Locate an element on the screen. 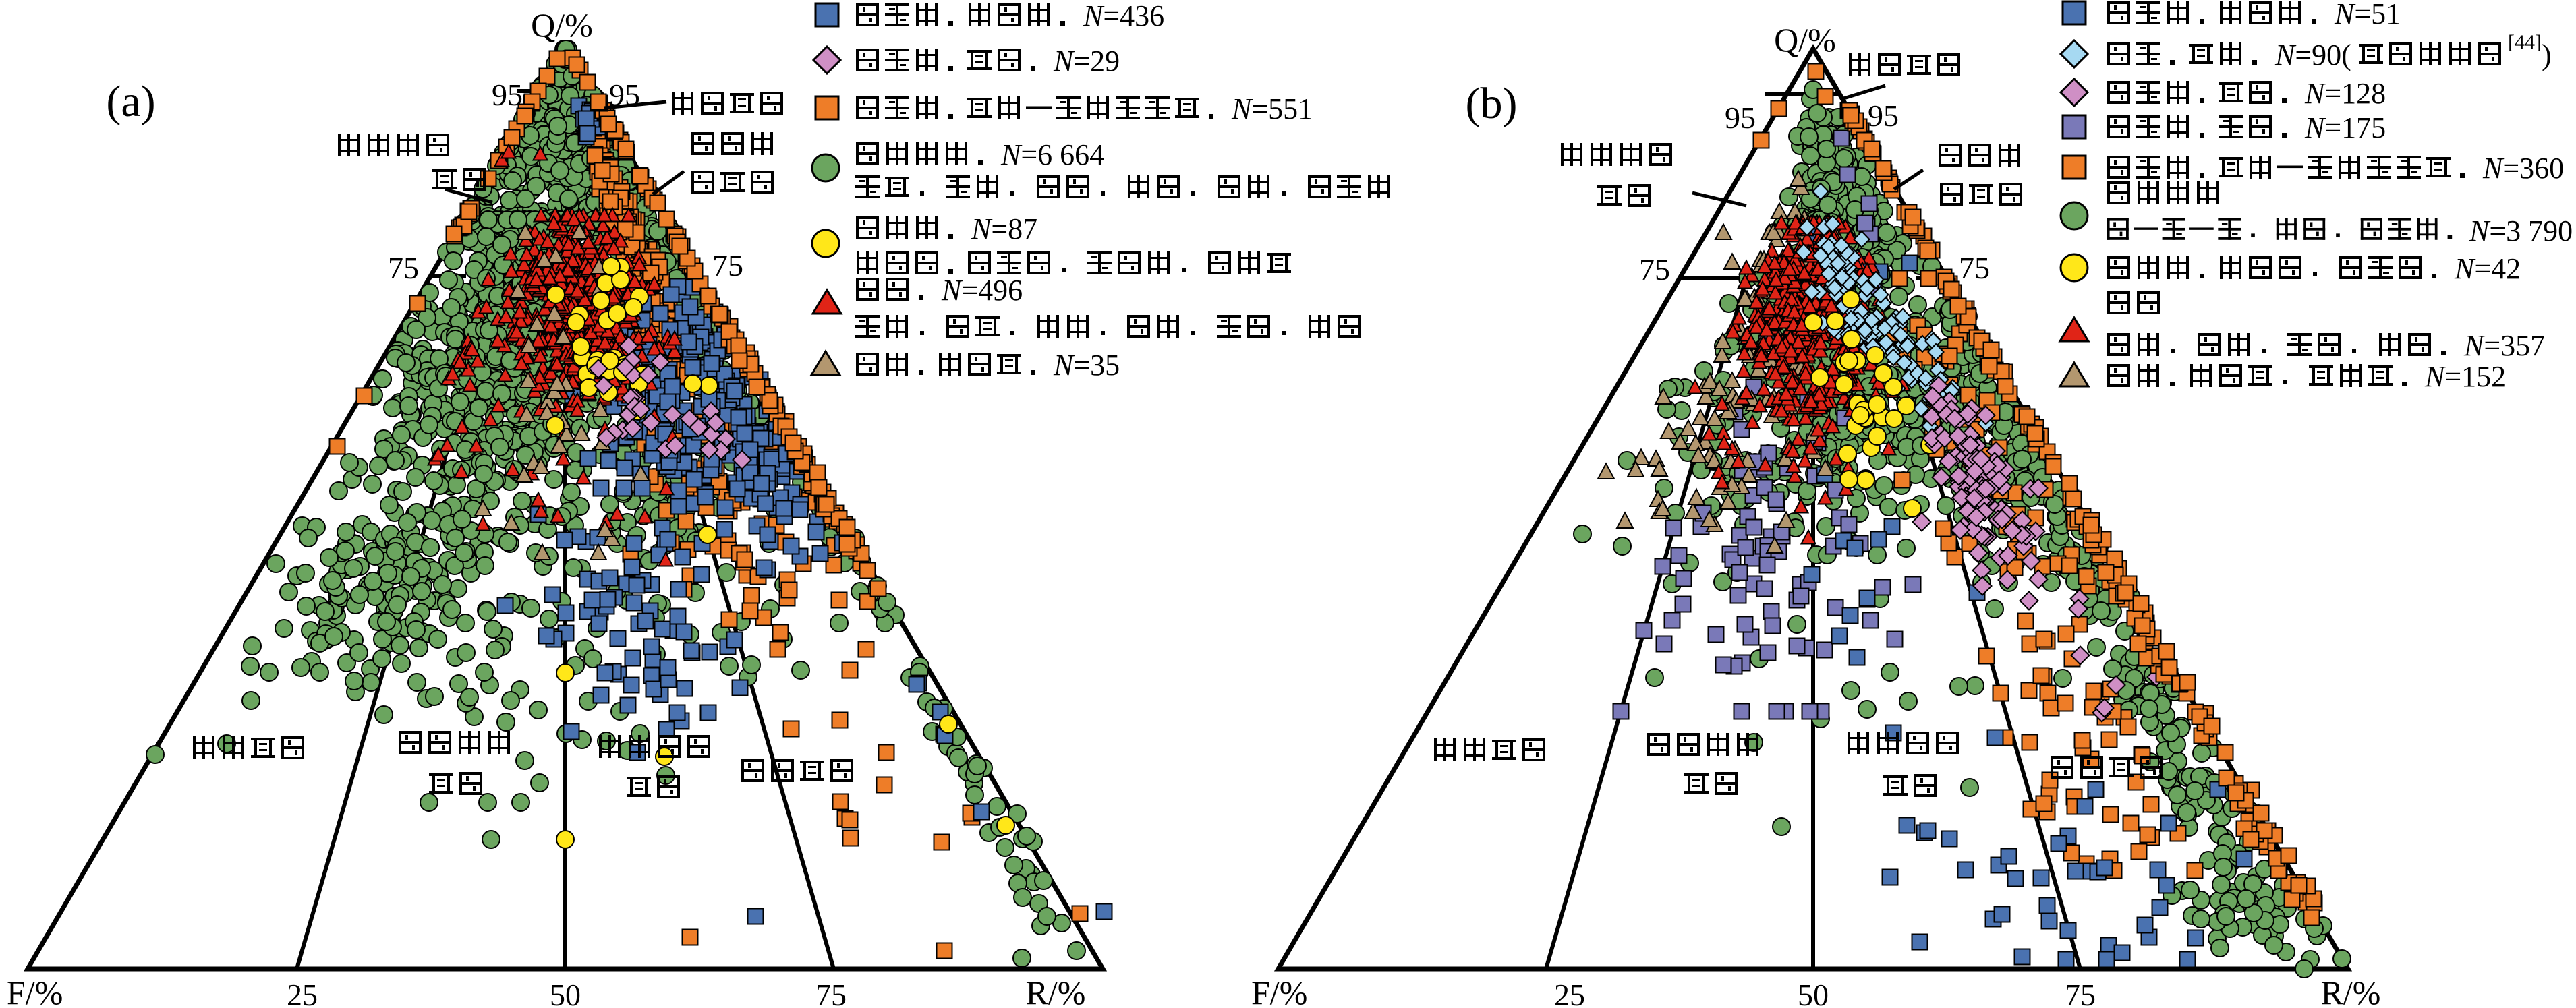 The width and height of the screenshot is (2576, 1008). svg-text: N=6 664 is located at coordinates (1052, 154).